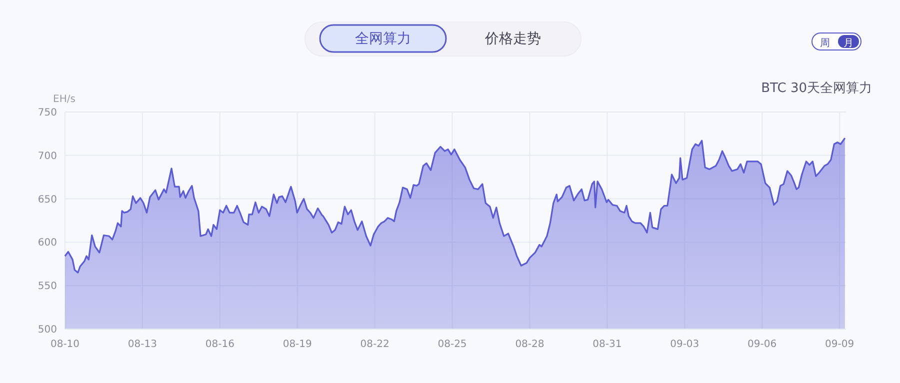  I want to click on x-tick-label: 08-13, so click(142, 344).